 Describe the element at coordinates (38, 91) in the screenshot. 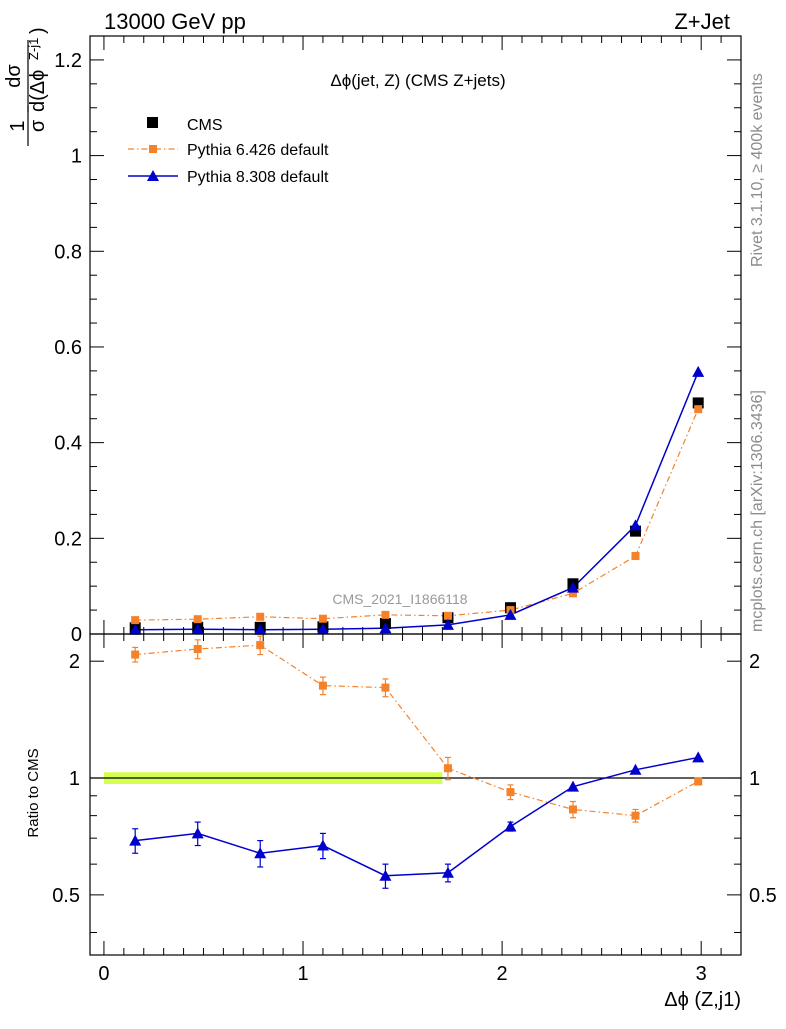

I see `ylabel-deriv-den: d(Δϕ` at that location.